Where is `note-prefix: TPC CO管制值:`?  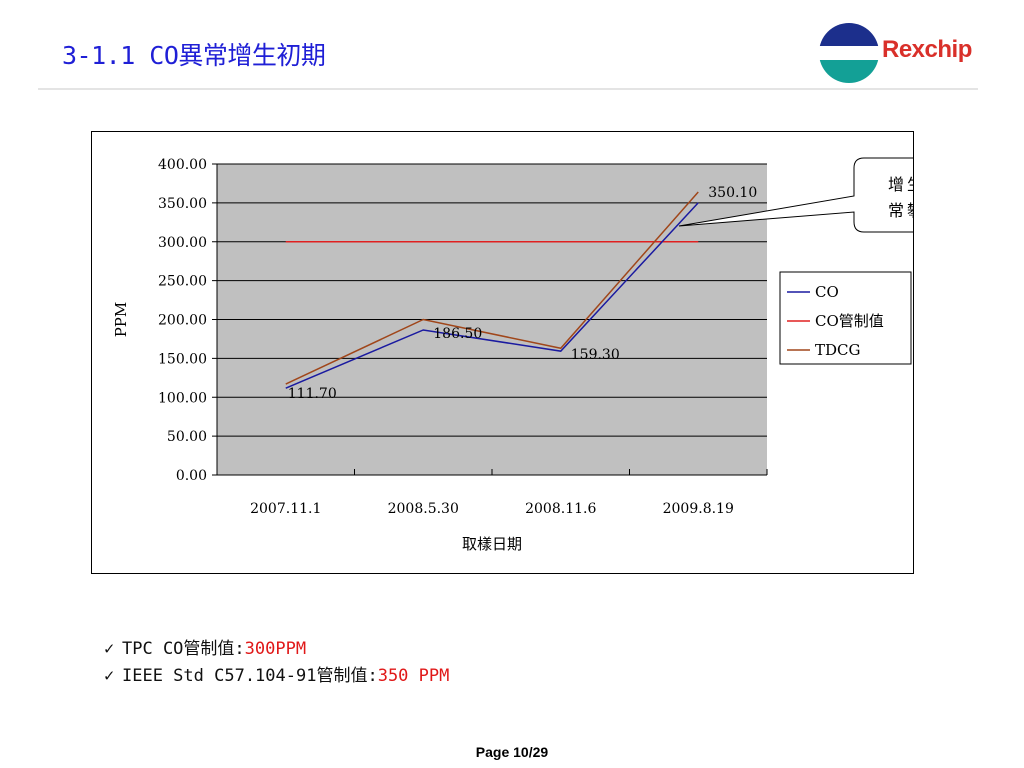
note-prefix: TPC CO管制值: is located at coordinates (183, 649).